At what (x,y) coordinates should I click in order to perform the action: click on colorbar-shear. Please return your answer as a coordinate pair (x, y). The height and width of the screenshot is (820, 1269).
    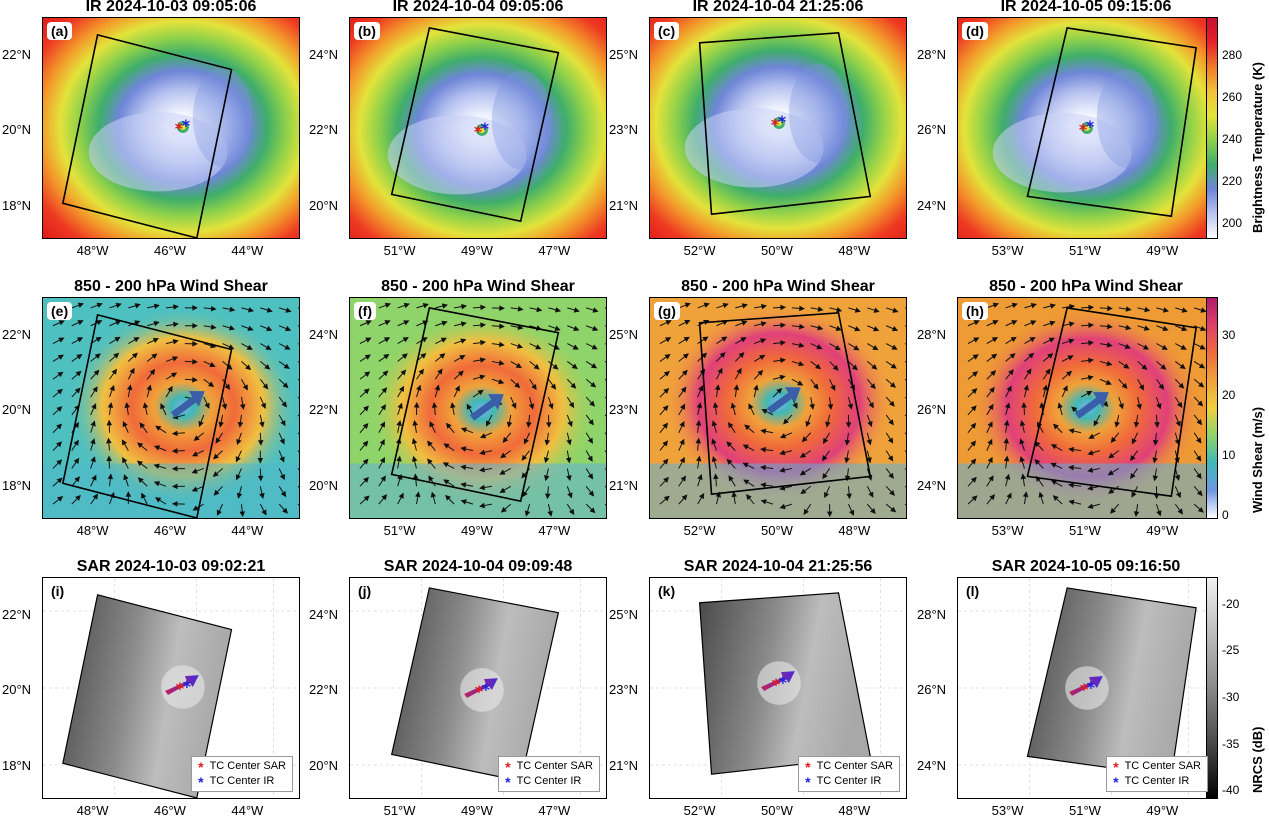
    Looking at the image, I should click on (1212, 408).